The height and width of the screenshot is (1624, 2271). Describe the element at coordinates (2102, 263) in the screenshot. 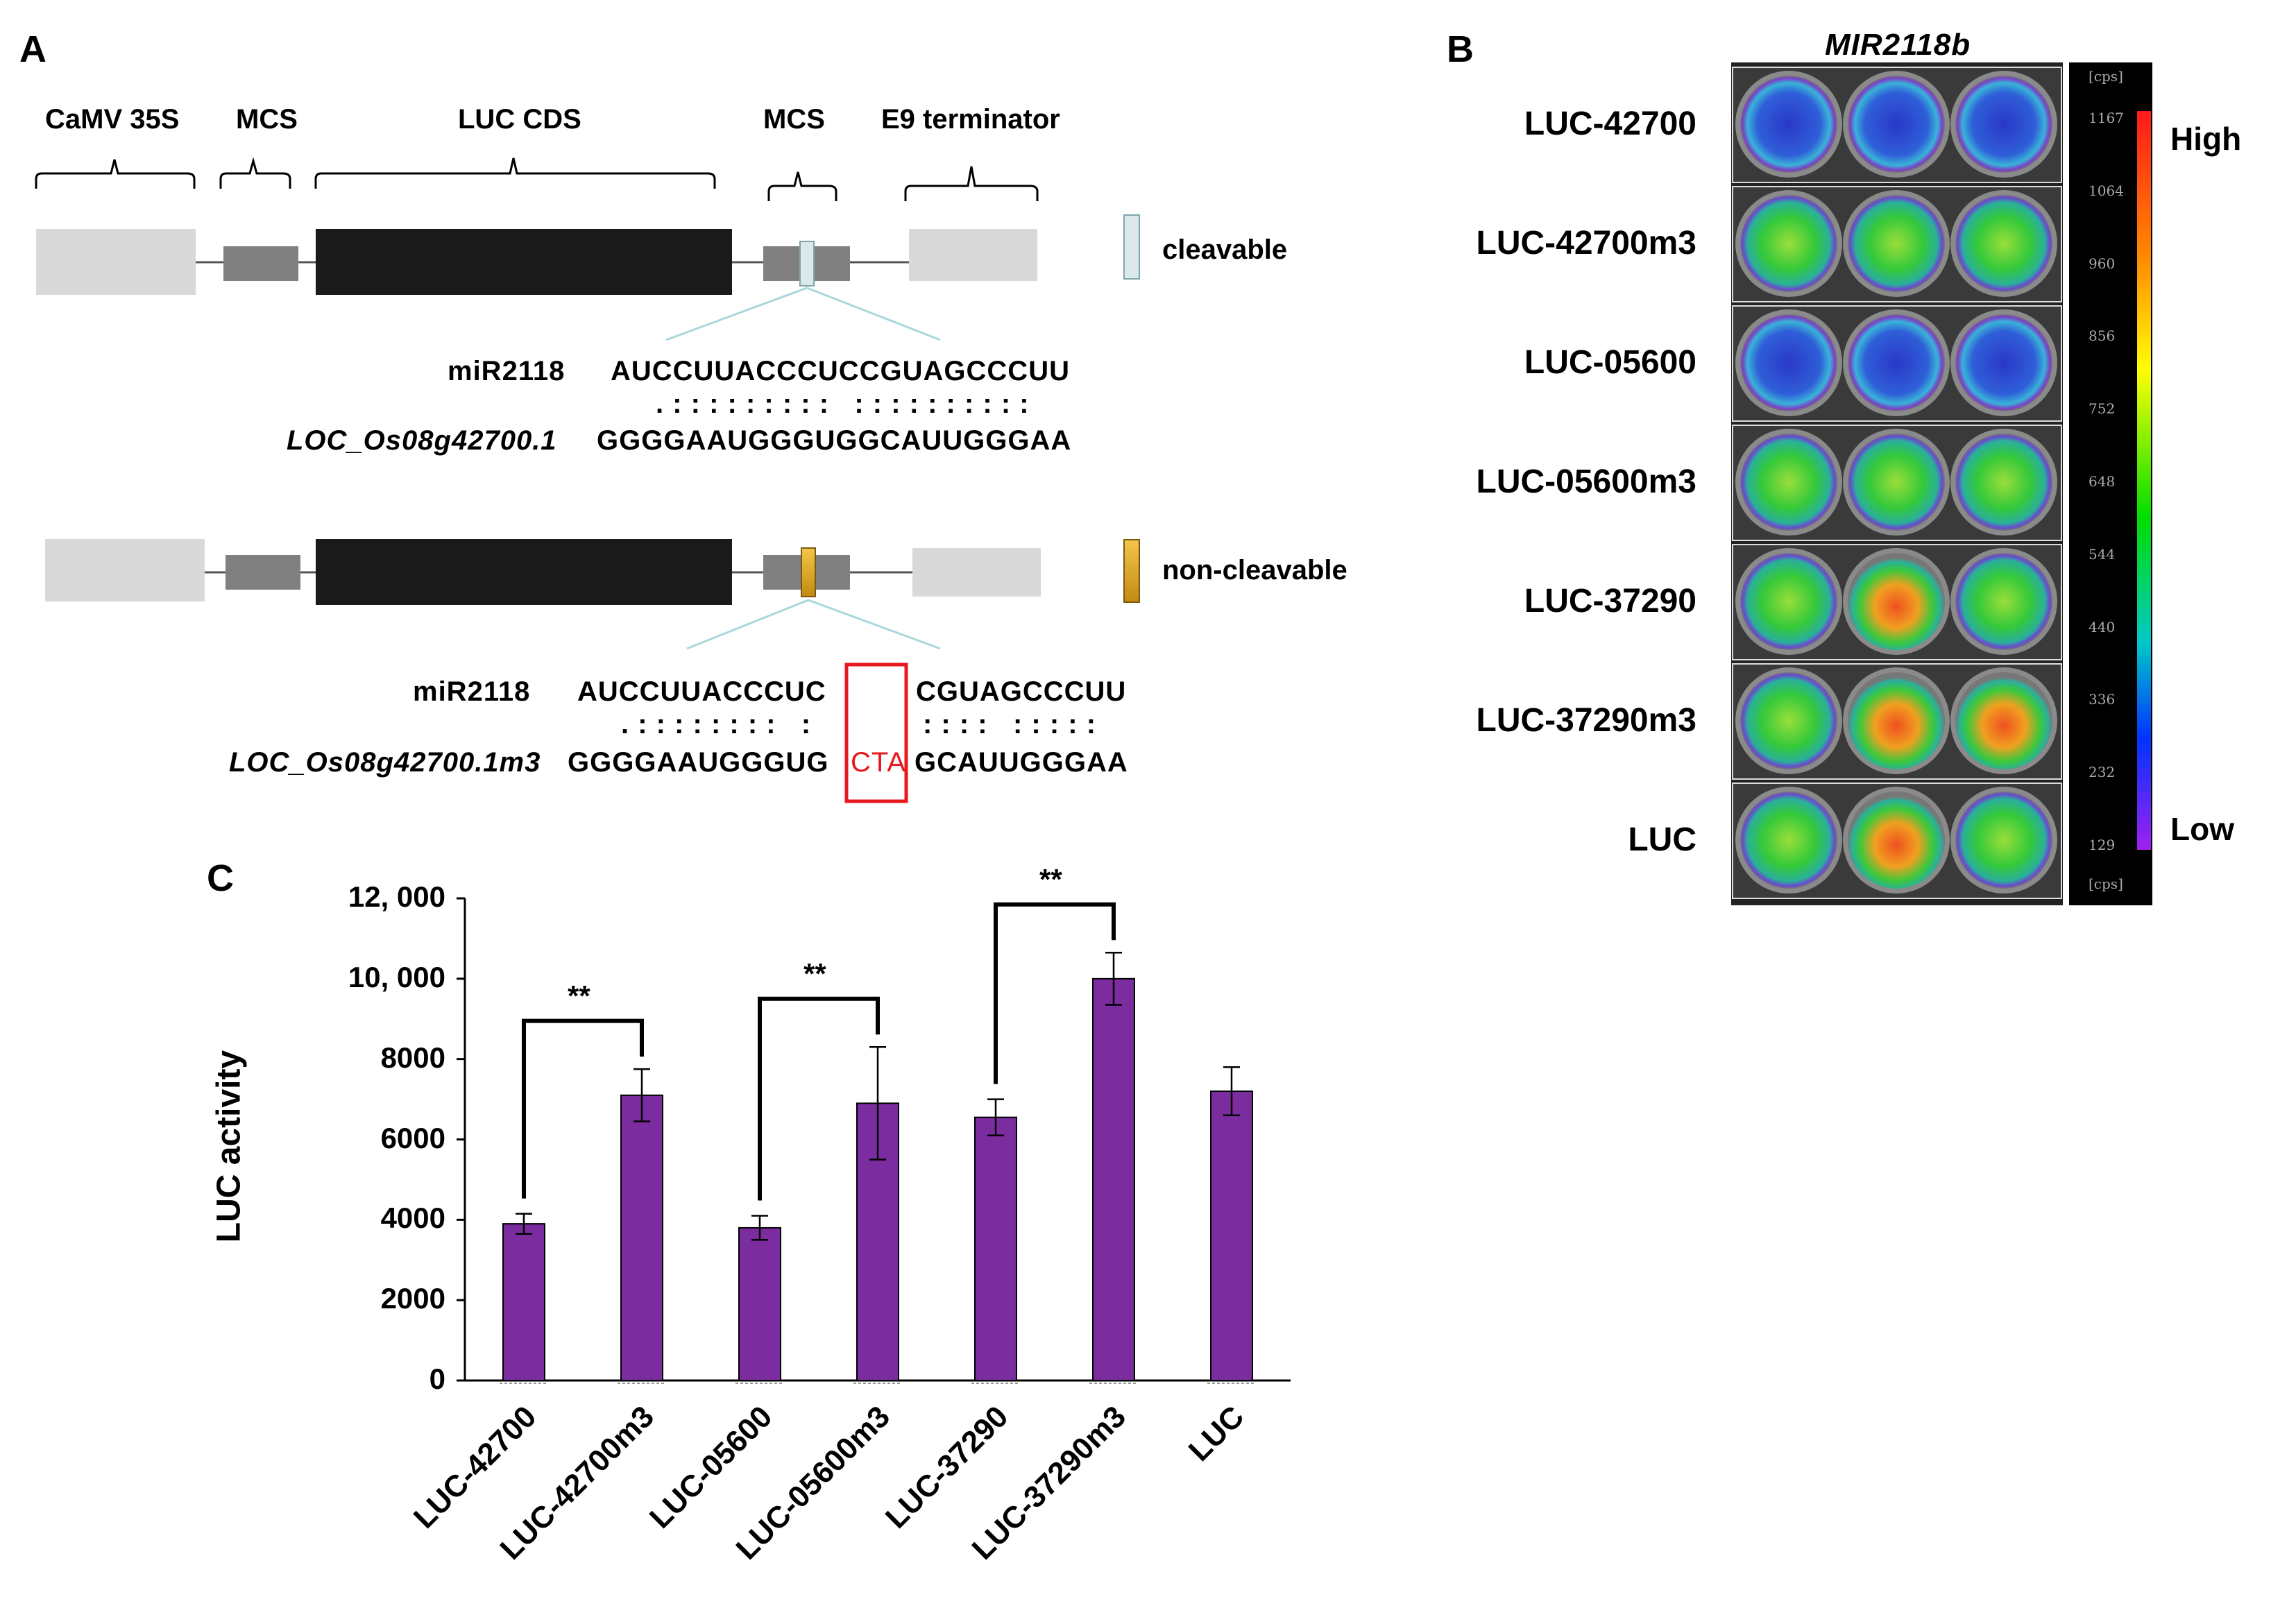

I see `colorbar-tick: 960` at that location.